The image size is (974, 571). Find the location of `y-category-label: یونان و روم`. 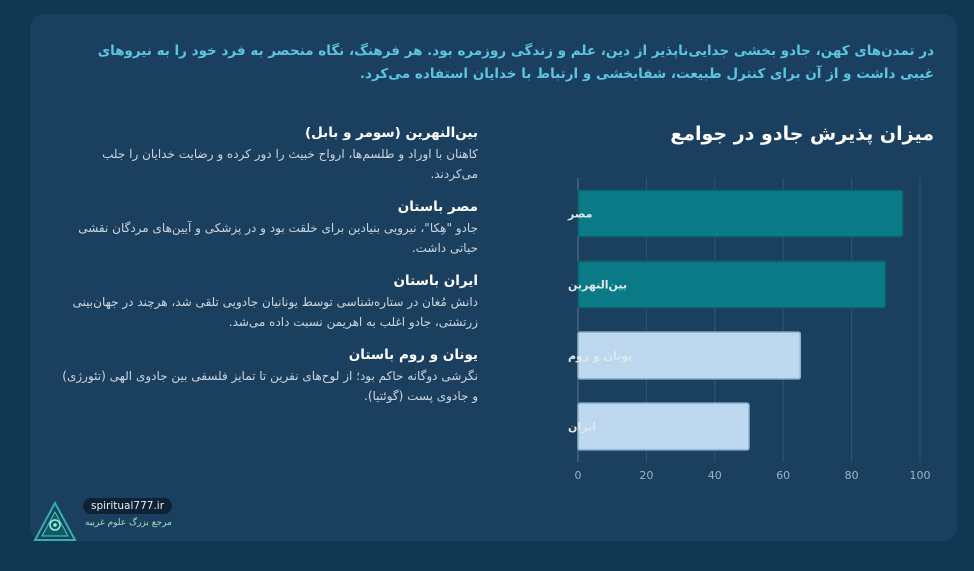

y-category-label: یونان و روم is located at coordinates (600, 356).